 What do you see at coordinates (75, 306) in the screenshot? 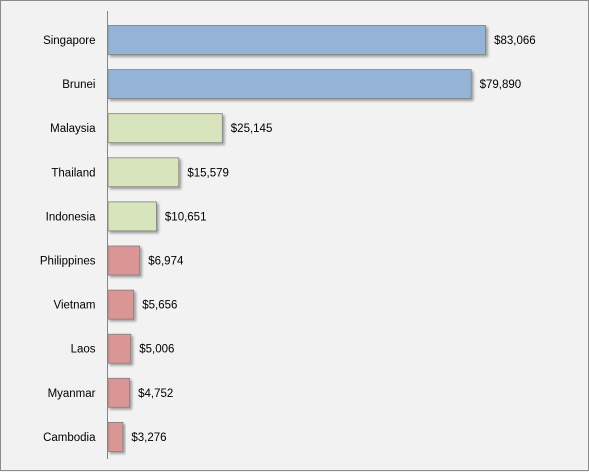
I see `category-label: Vietnam` at bounding box center [75, 306].